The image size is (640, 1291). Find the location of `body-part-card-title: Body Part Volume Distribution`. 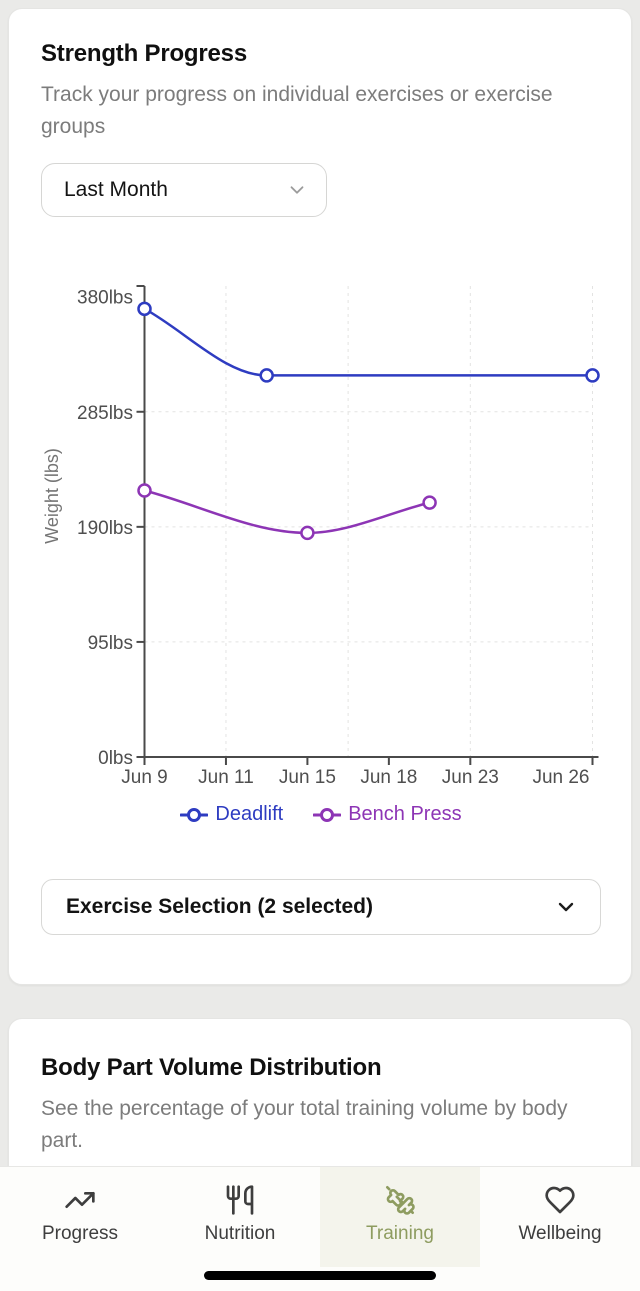

body-part-card-title: Body Part Volume Distribution is located at coordinates (211, 1067).